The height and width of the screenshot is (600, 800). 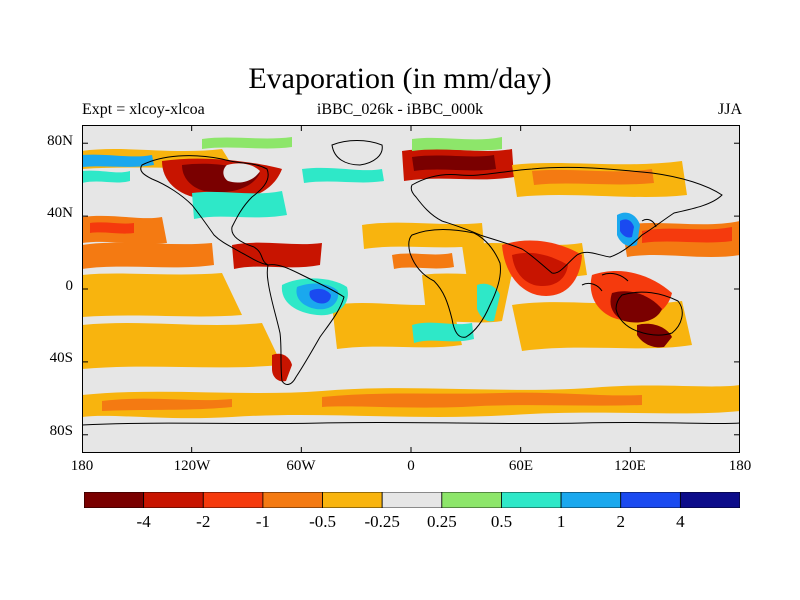 What do you see at coordinates (60, 141) in the screenshot?
I see `lat-tick-label: 80N` at bounding box center [60, 141].